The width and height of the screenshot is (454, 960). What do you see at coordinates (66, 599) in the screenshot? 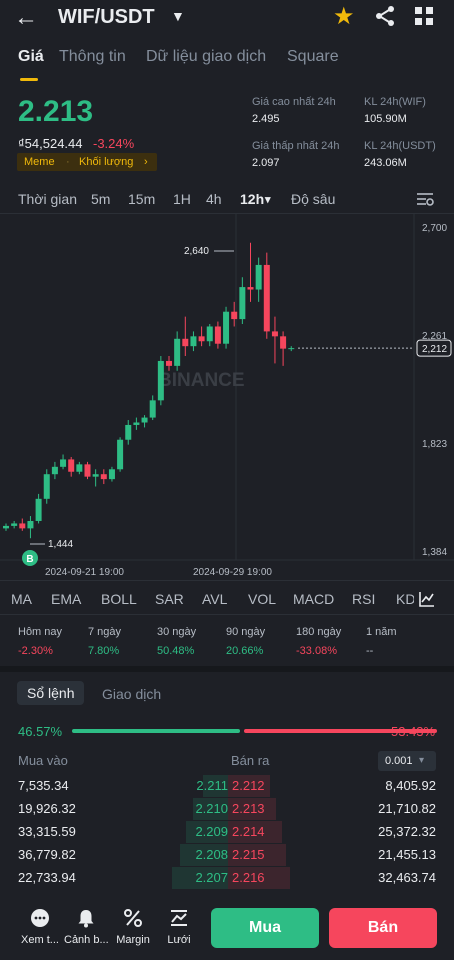
I see `ind-ema: EMA` at bounding box center [66, 599].